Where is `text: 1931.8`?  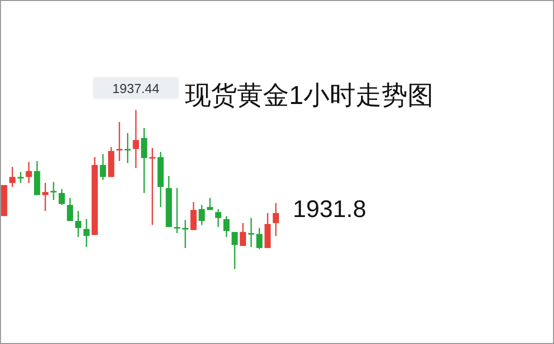
text: 1931.8 is located at coordinates (329, 210).